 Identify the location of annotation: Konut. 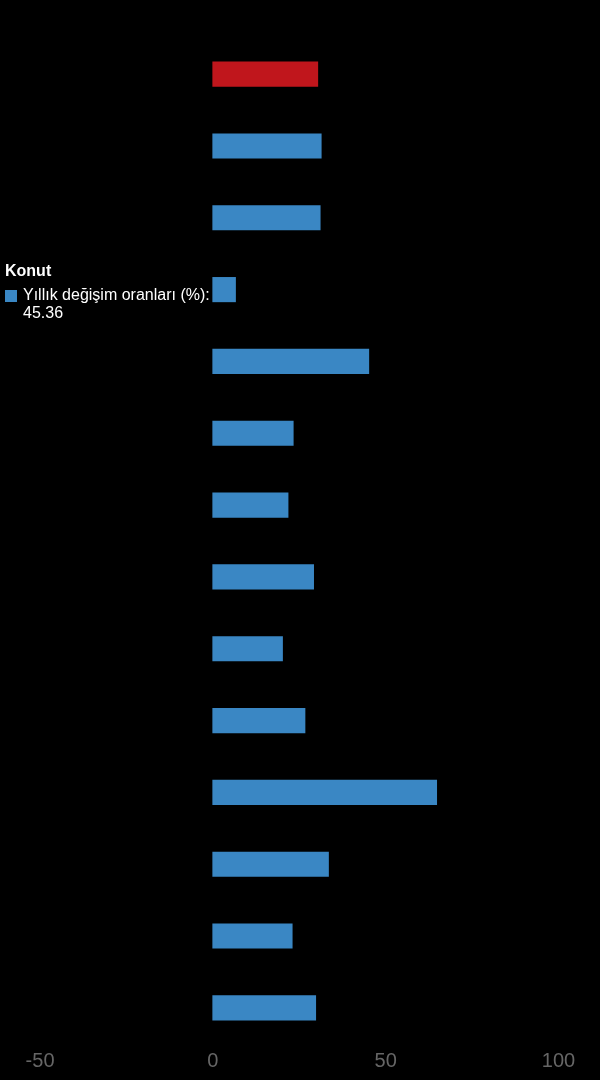
(29, 271).